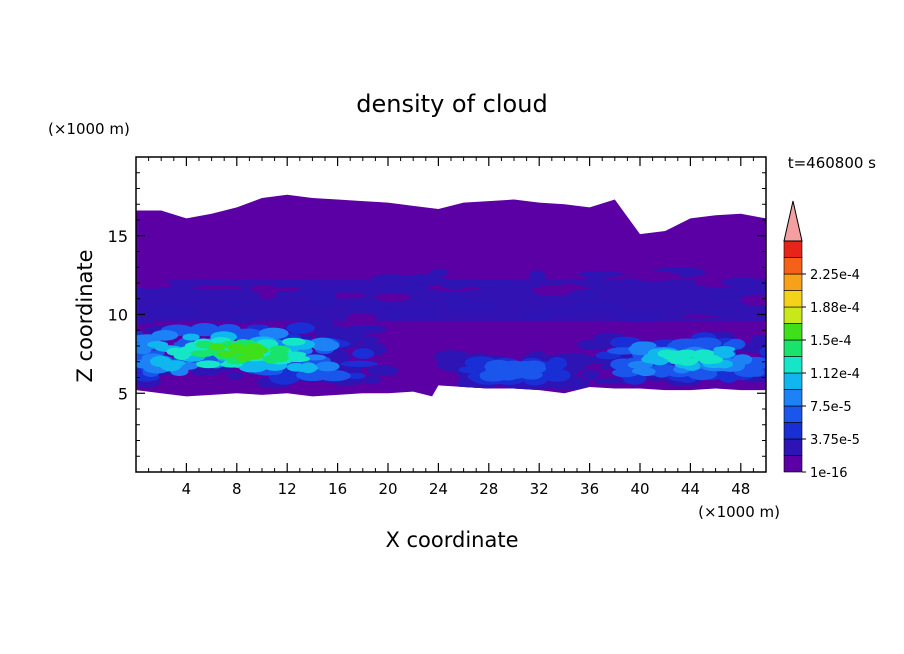 The width and height of the screenshot is (904, 654). What do you see at coordinates (829, 473) in the screenshot?
I see `colorbar-tick-label: 1e-16` at bounding box center [829, 473].